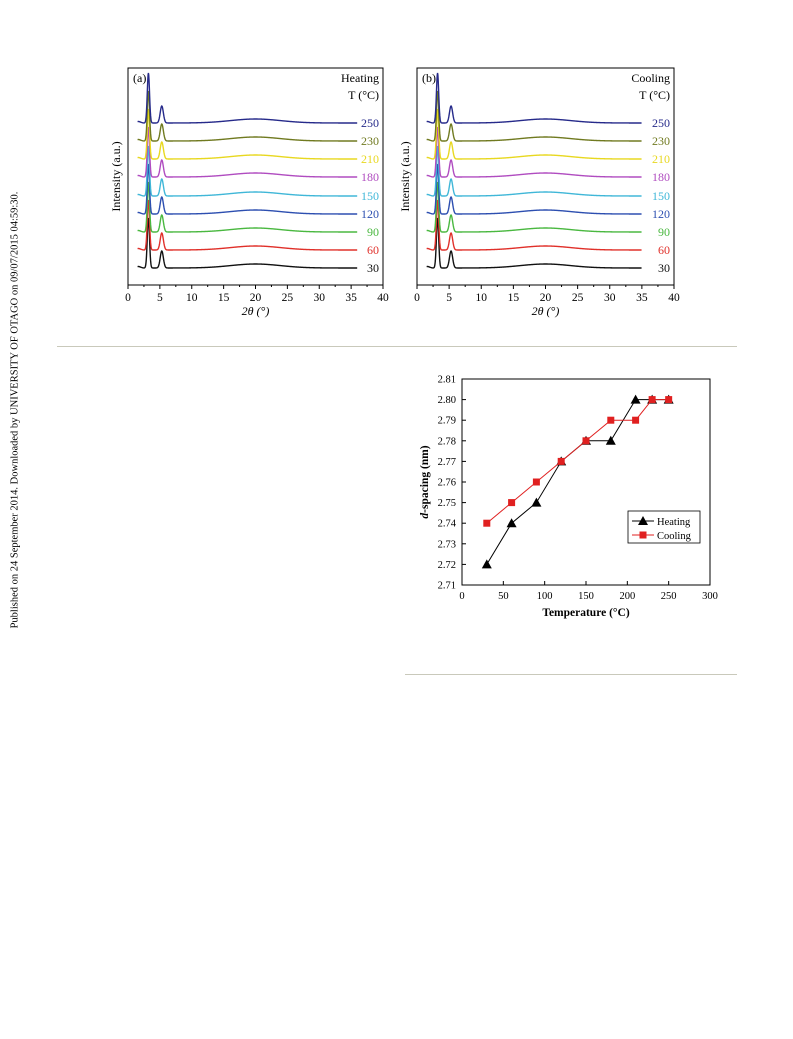  I want to click on y-tick-label: 2.79, so click(447, 421).